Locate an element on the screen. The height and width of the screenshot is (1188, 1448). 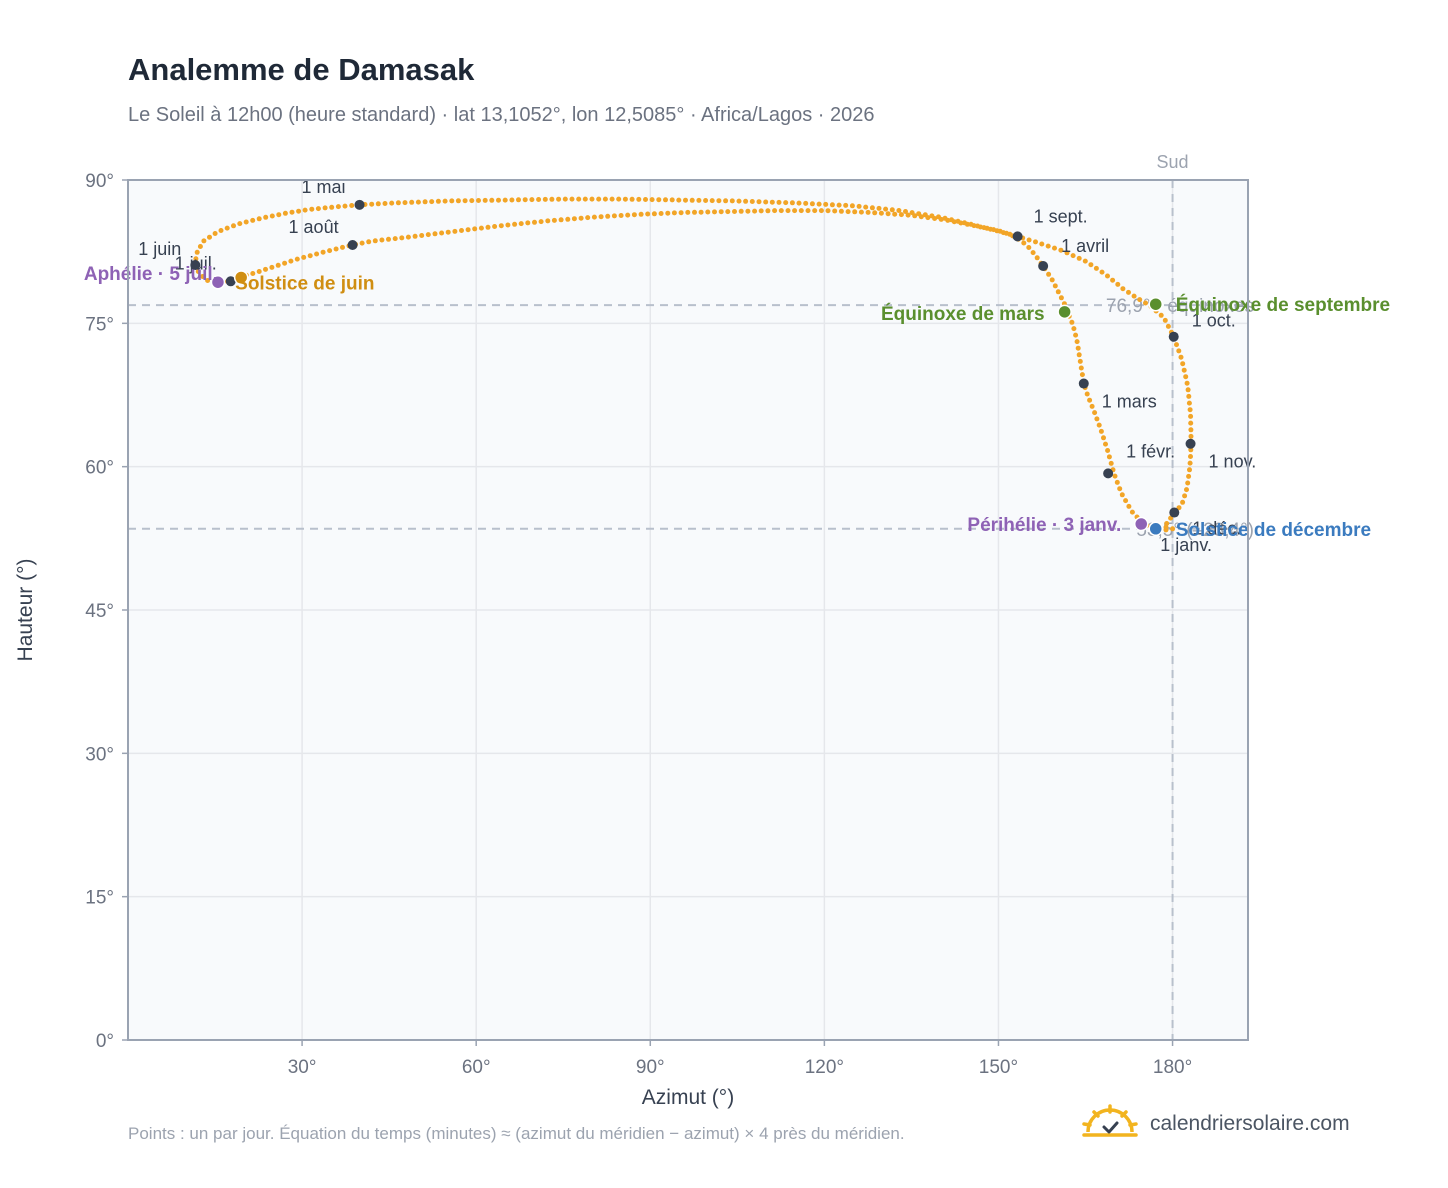
brand: calendriersolaire.com is located at coordinates (1216, 1124).